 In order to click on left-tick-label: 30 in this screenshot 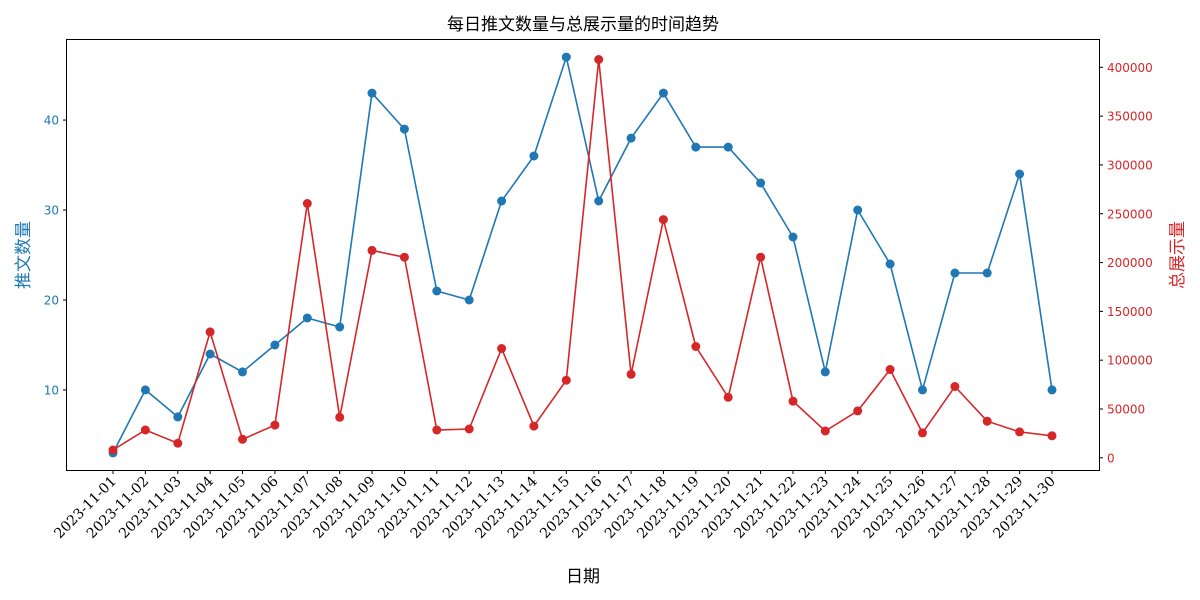, I will do `click(51, 211)`.